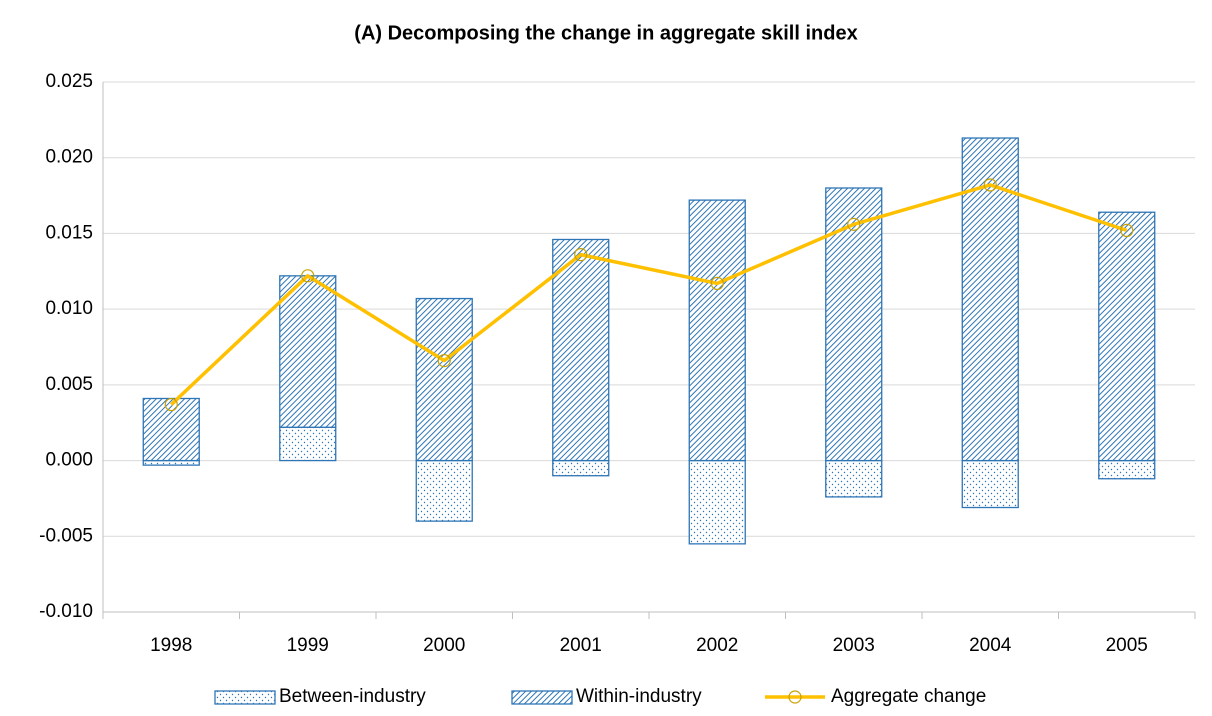  What do you see at coordinates (854, 645) in the screenshot?
I see `x-tick-label: 2003` at bounding box center [854, 645].